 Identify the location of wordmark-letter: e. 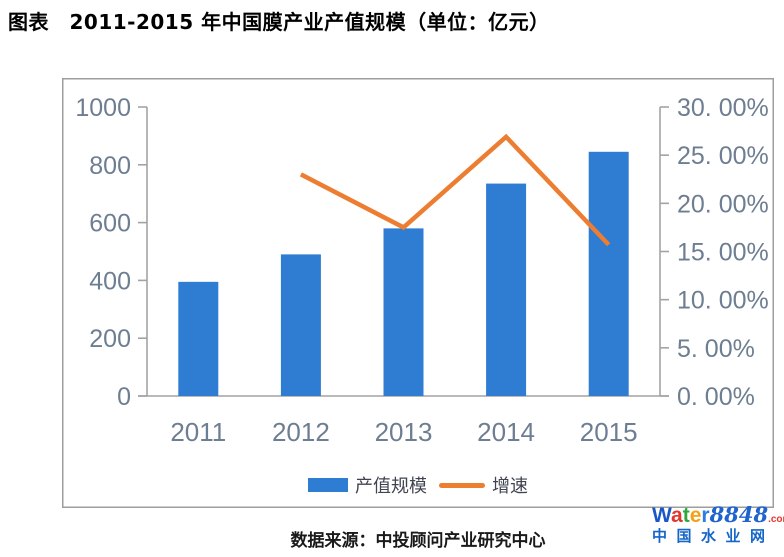
(695, 515).